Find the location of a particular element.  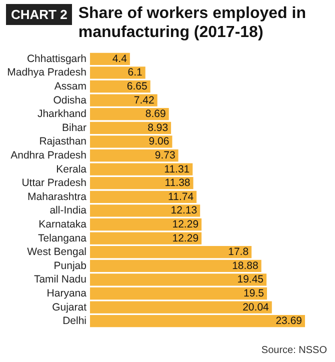

data-label: 7.42 is located at coordinates (144, 100).